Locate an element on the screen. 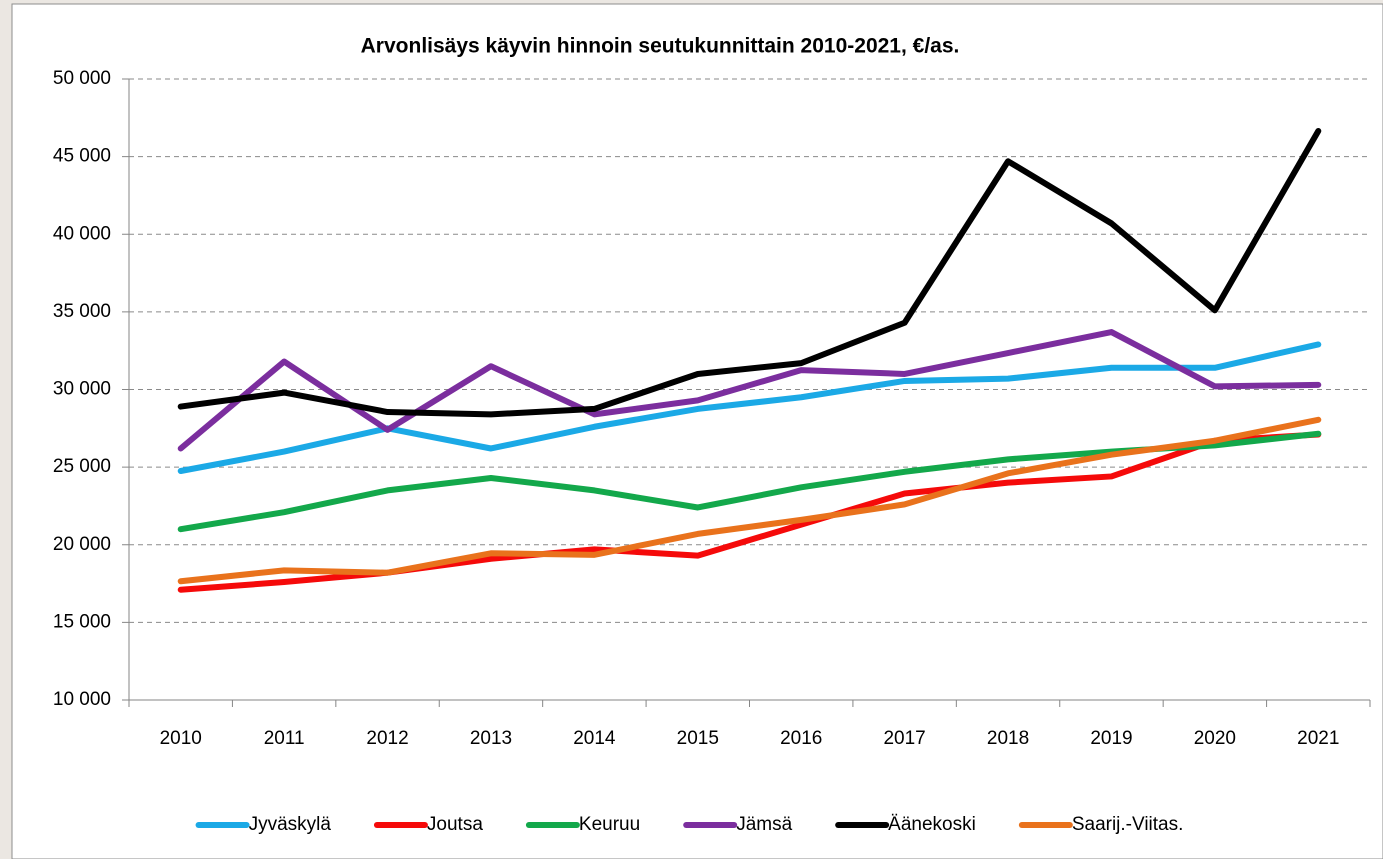 The width and height of the screenshot is (1383, 859). x-tick-label: 2020 is located at coordinates (1215, 738).